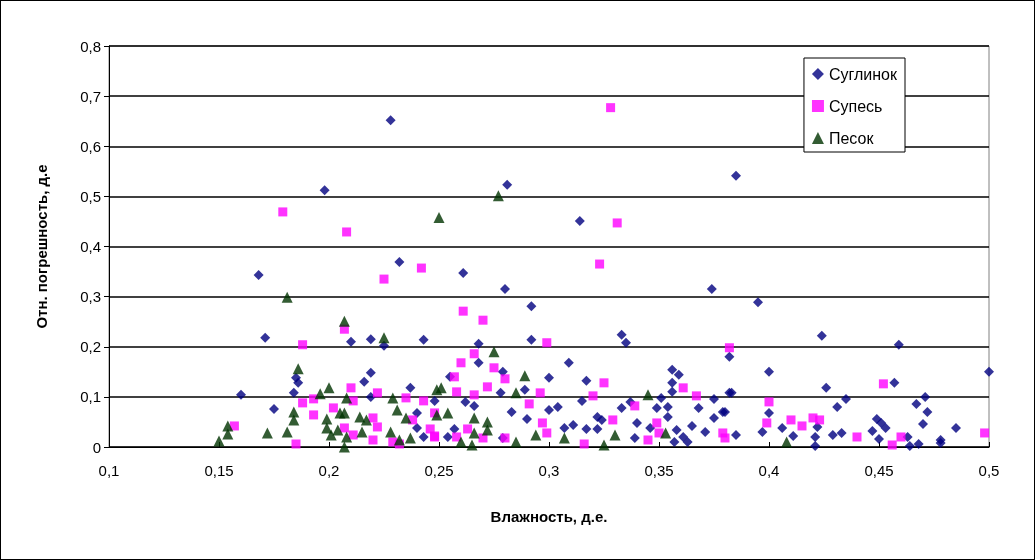 The width and height of the screenshot is (1035, 560). What do you see at coordinates (659, 470) in the screenshot?
I see `x-tick-label: 0,35` at bounding box center [659, 470].